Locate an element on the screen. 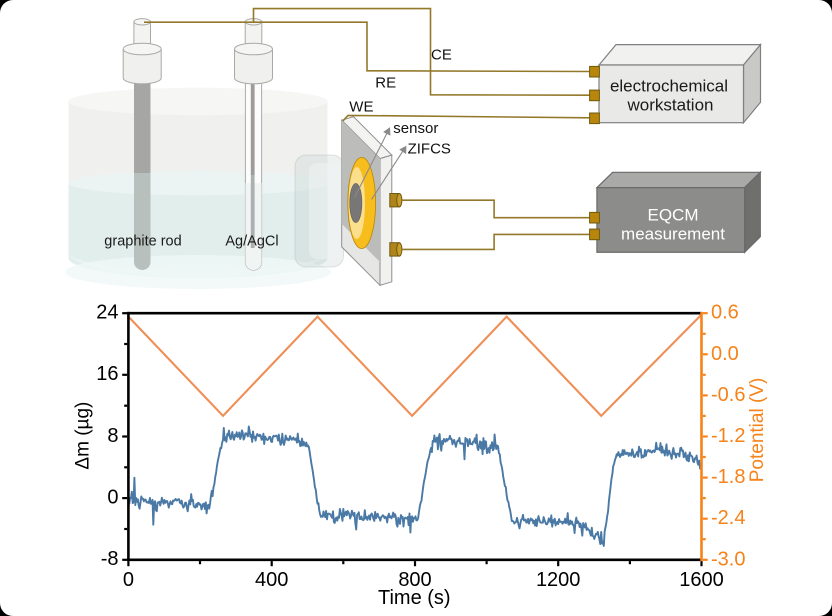 Image resolution: width=832 pixels, height=616 pixels. svg-text: sensor is located at coordinates (415, 128).